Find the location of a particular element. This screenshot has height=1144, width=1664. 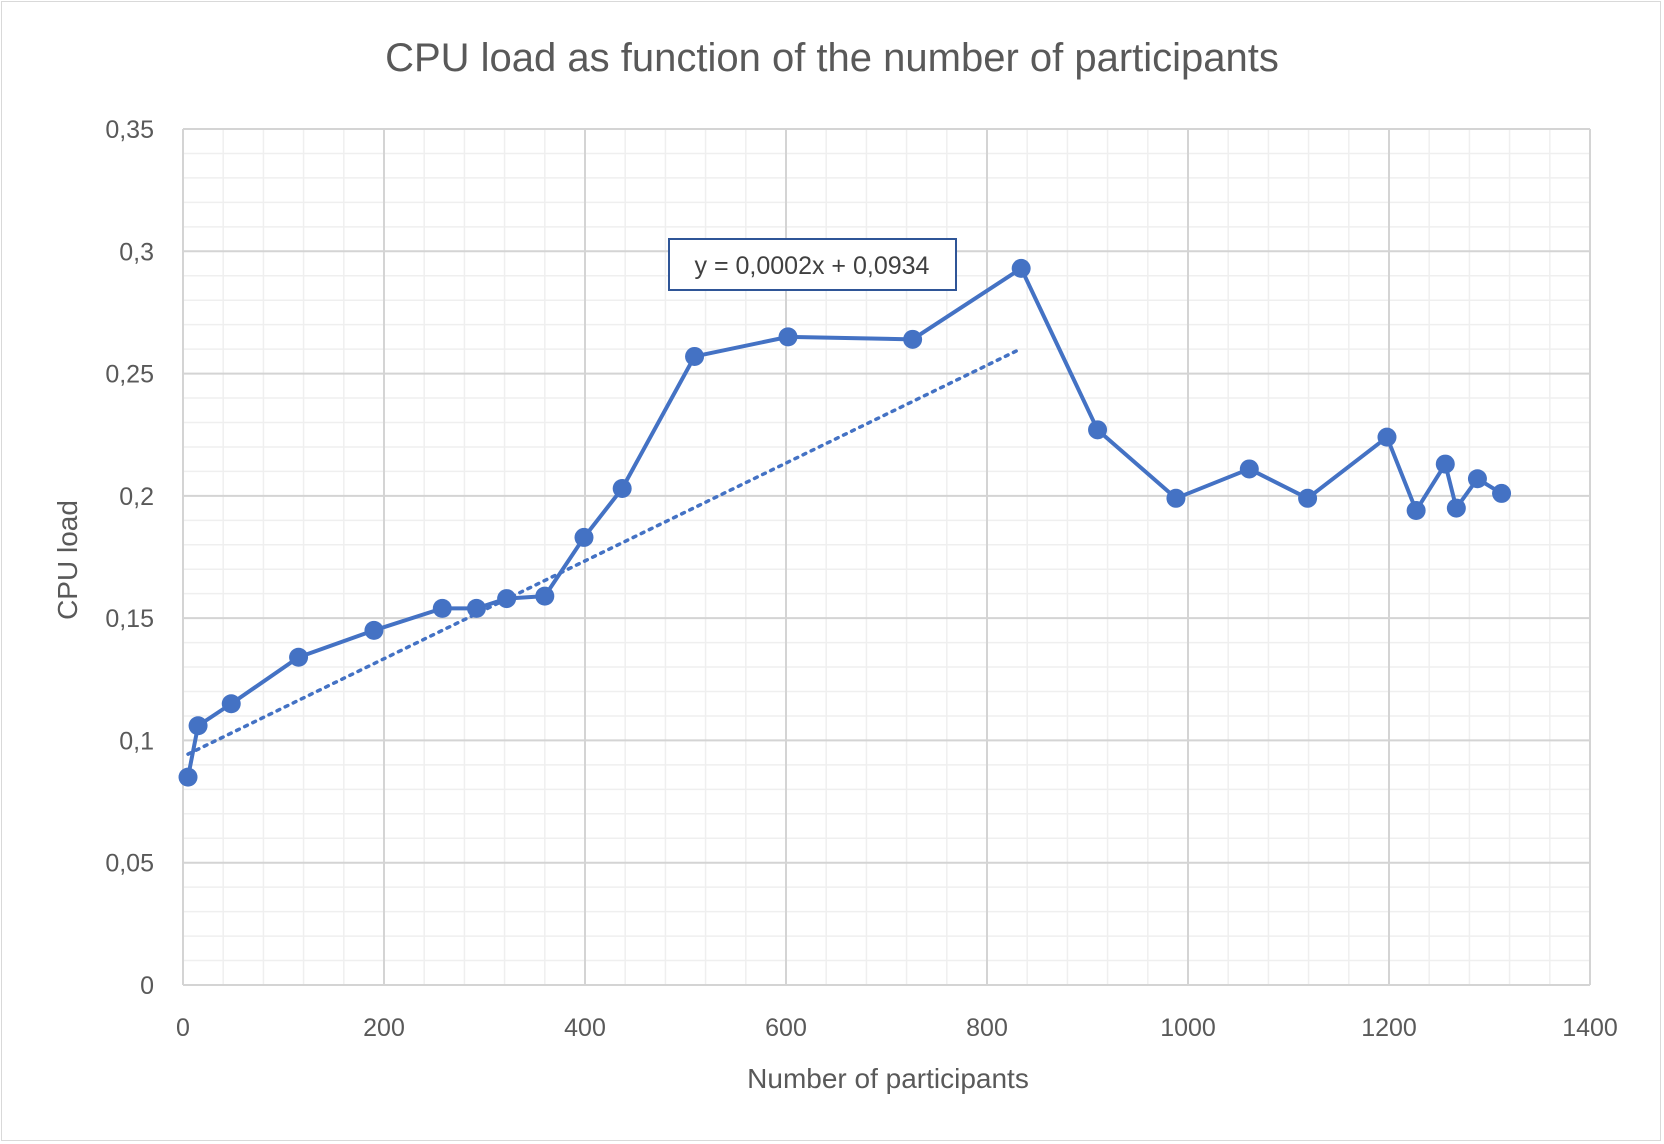

y-tick-label: 0,15 is located at coordinates (129, 619).